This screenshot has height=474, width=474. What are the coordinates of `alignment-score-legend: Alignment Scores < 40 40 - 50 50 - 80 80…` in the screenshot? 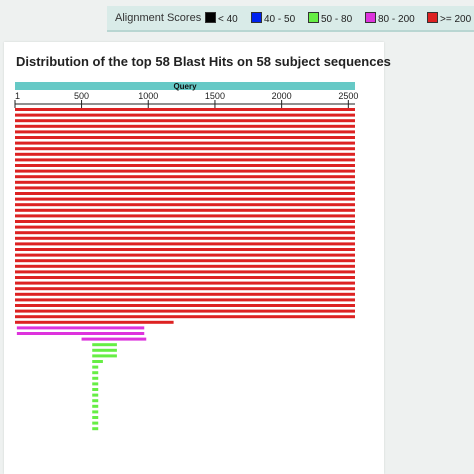 It's located at (290, 19).